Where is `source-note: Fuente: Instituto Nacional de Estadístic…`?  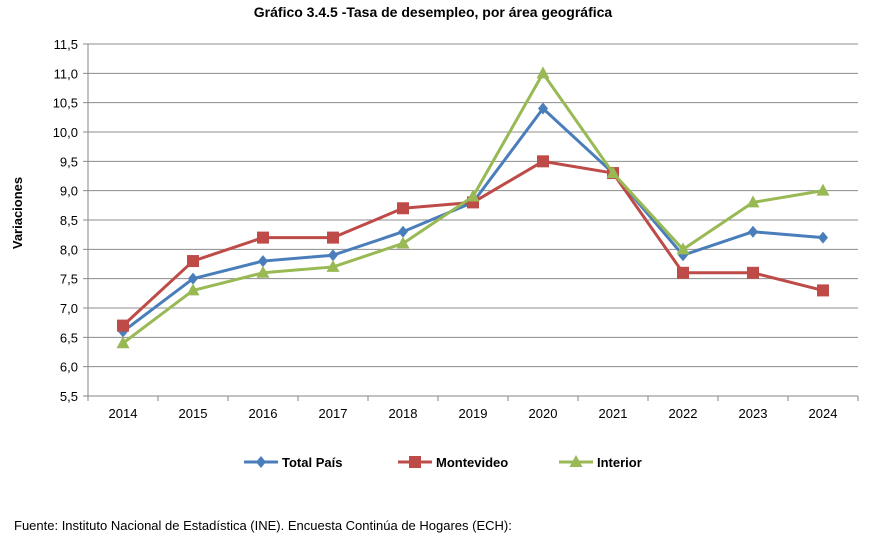 source-note: Fuente: Instituto Nacional de Estadístic… is located at coordinates (263, 525).